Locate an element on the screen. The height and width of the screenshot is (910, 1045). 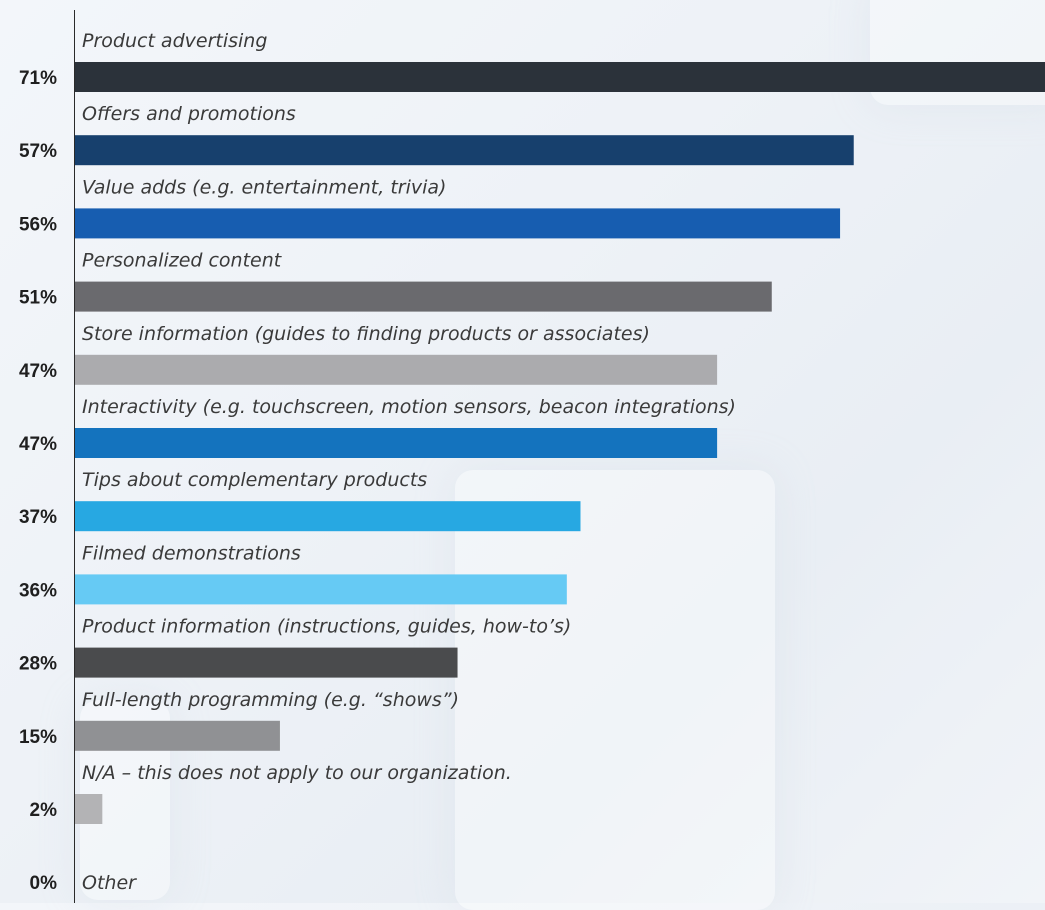
value-label: 28% is located at coordinates (38, 664).